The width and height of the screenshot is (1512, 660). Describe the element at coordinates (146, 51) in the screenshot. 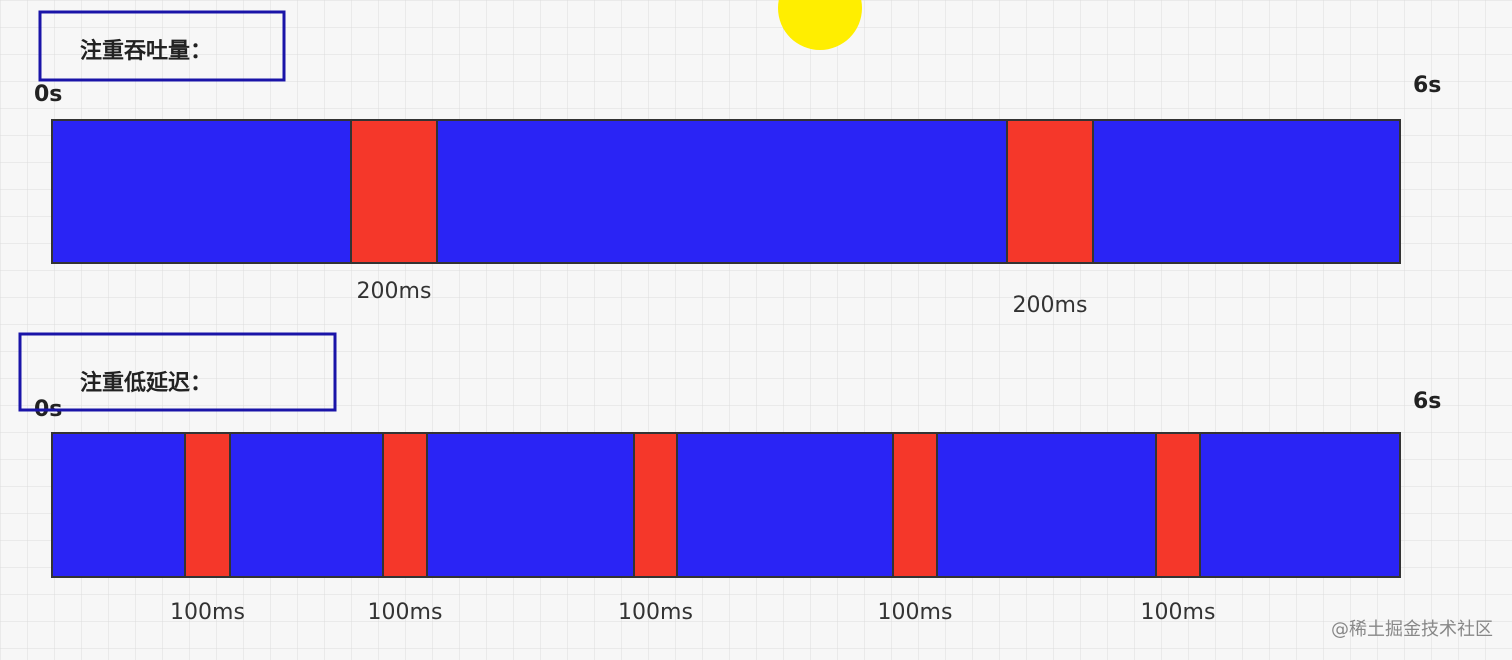

I see `section-title: 注重吞吐量：` at that location.